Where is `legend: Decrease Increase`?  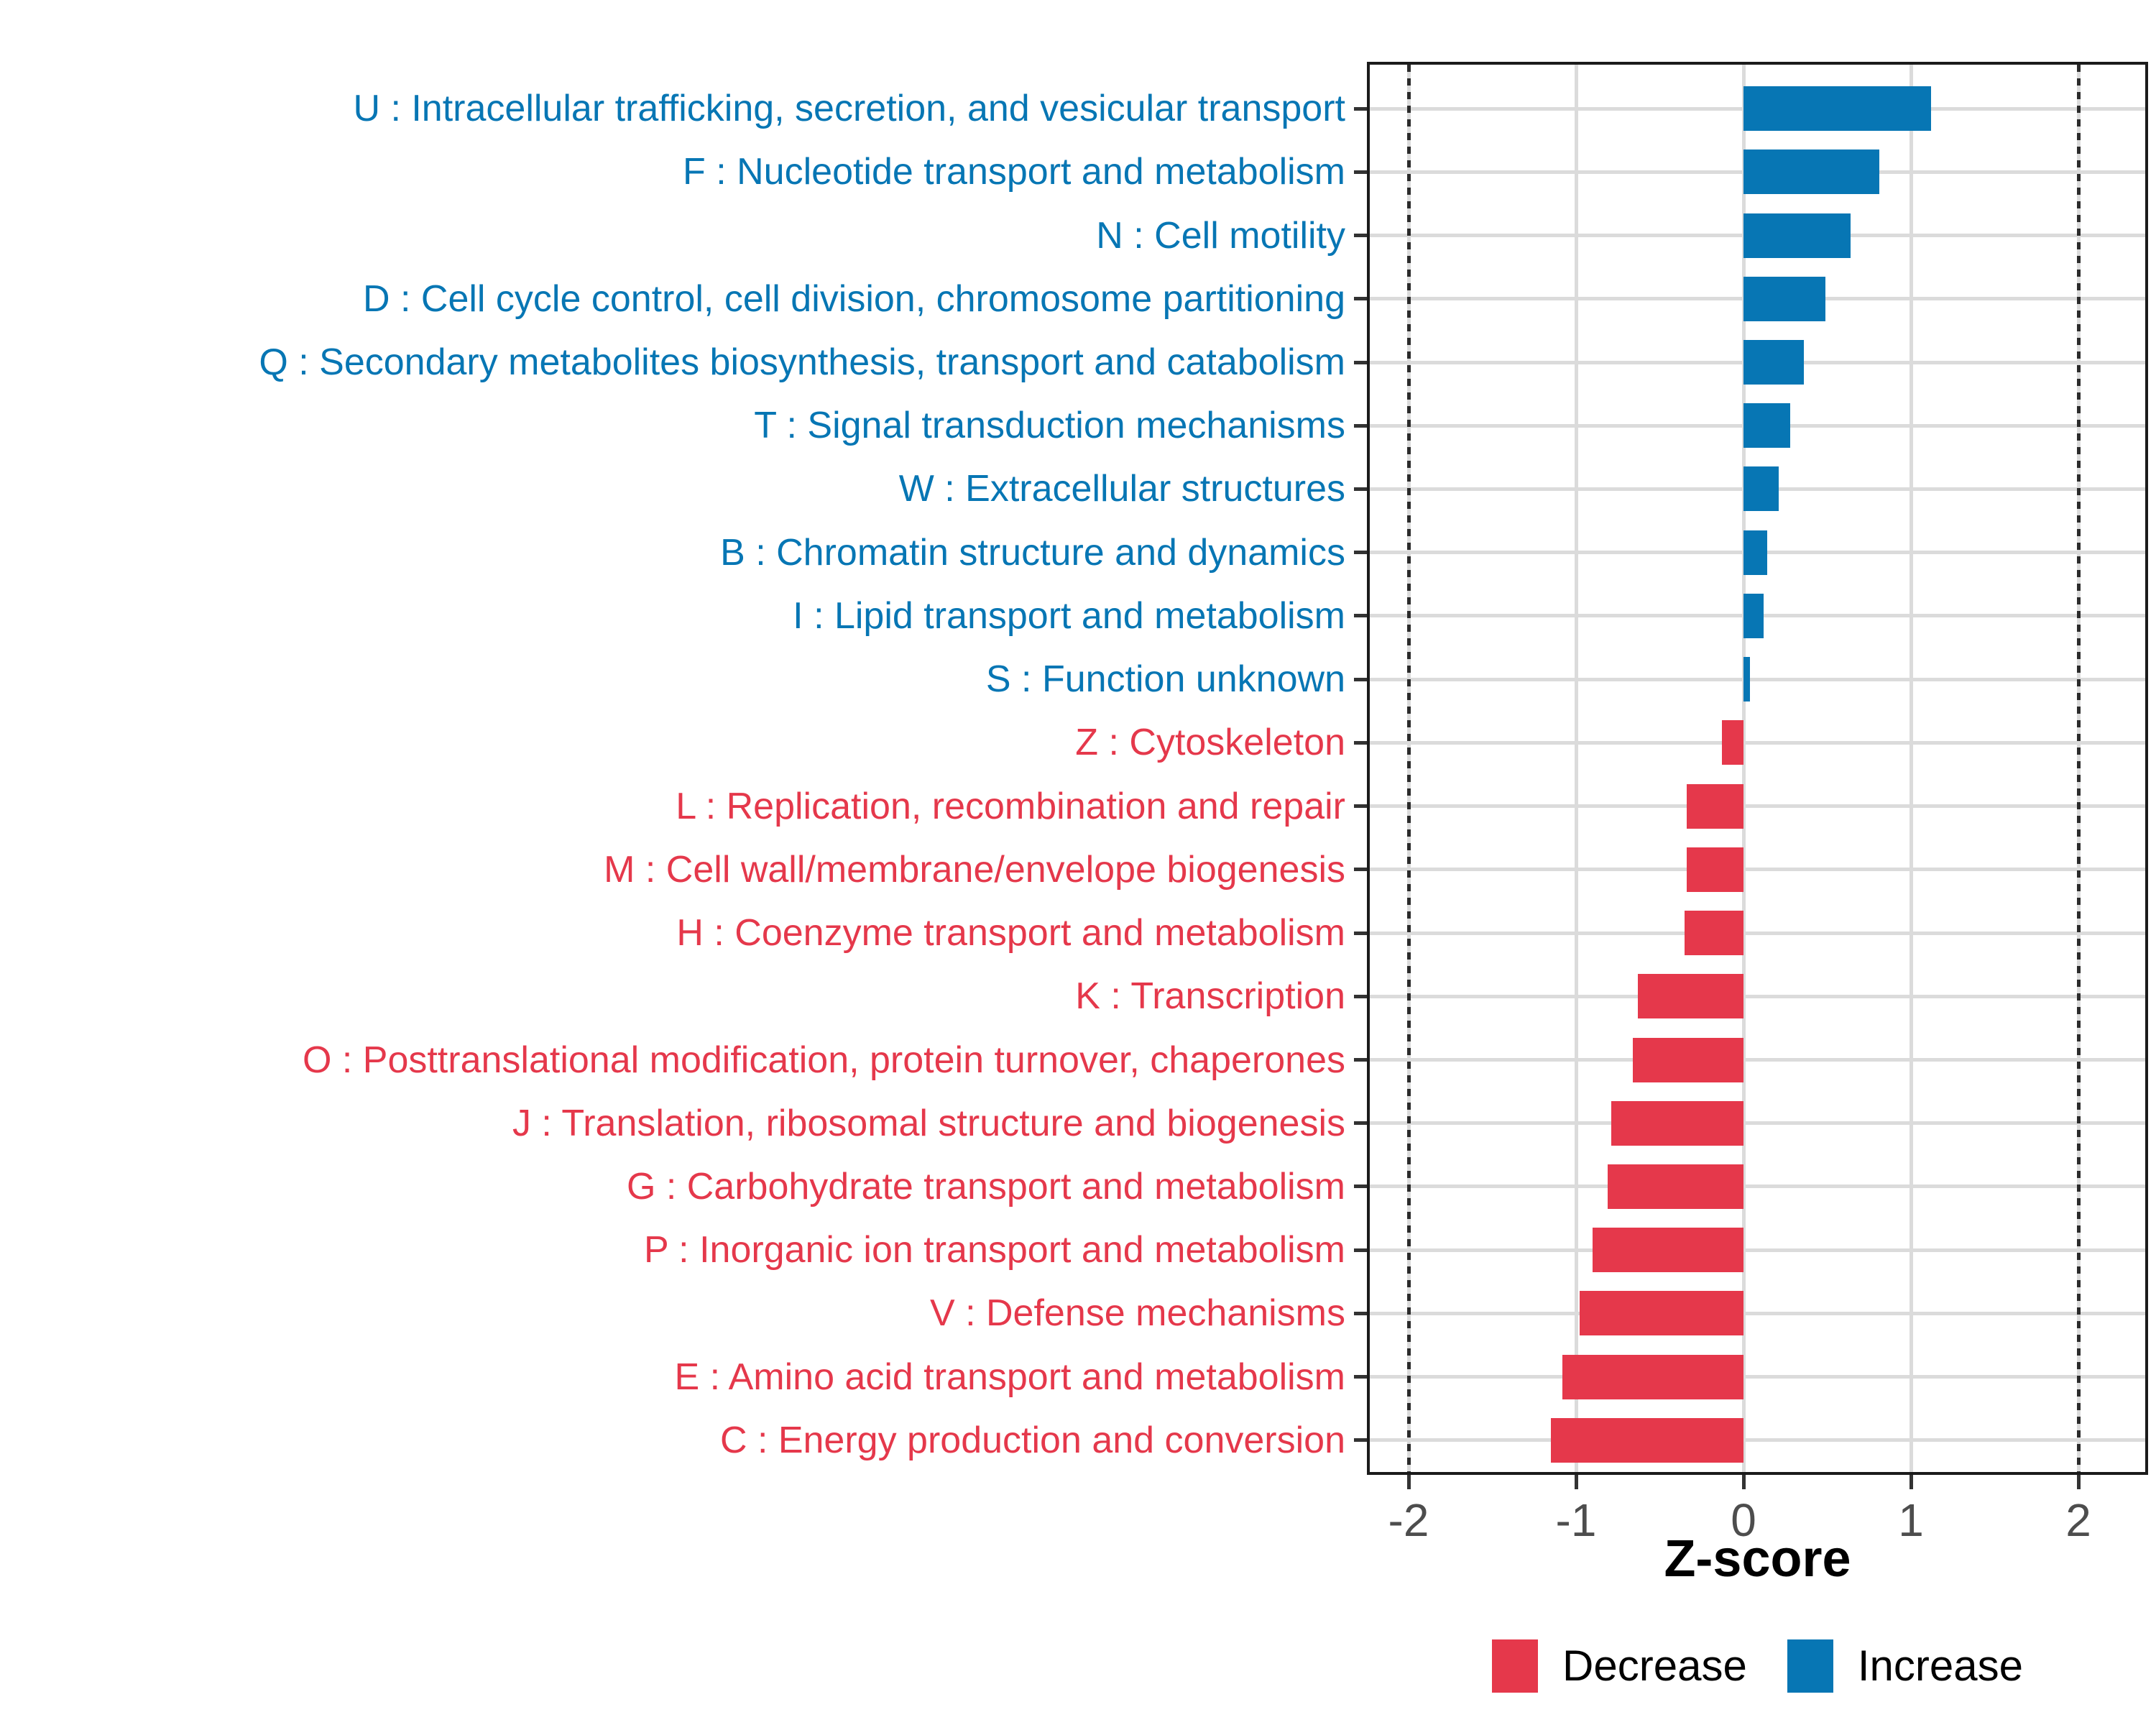 legend: Decrease Increase is located at coordinates (1758, 1666).